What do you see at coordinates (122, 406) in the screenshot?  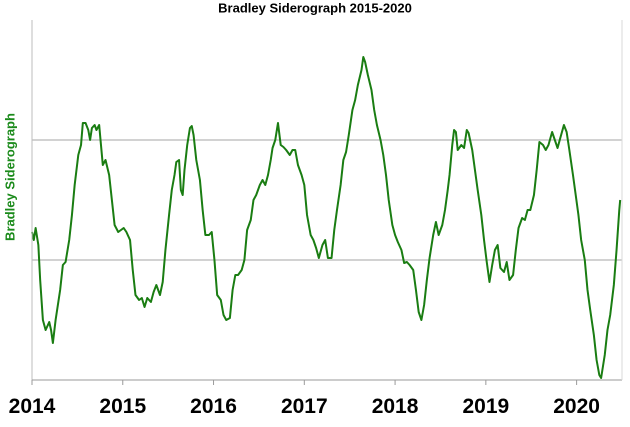 I see `x-tick-label: 2015` at bounding box center [122, 406].